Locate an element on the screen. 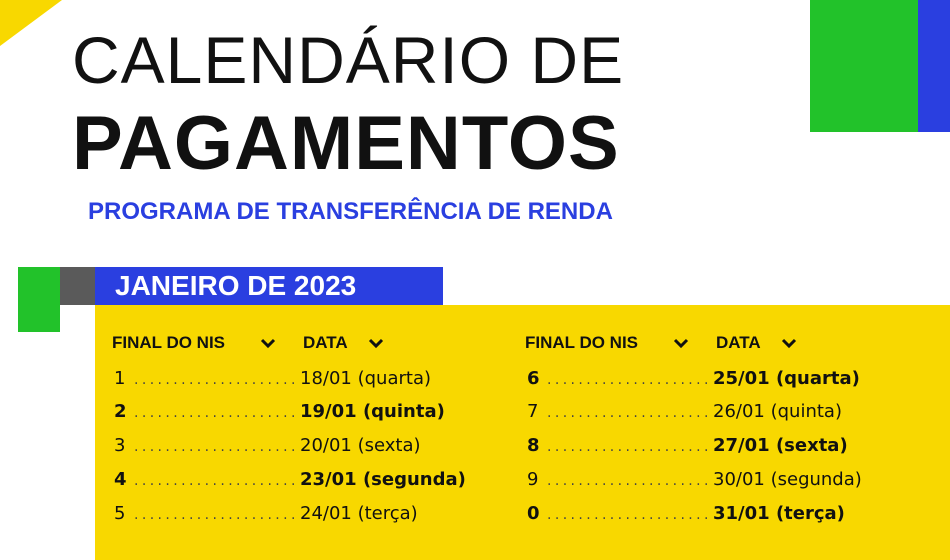 Image resolution: width=950 pixels, height=560 pixels. nis: 5 is located at coordinates (120, 513).